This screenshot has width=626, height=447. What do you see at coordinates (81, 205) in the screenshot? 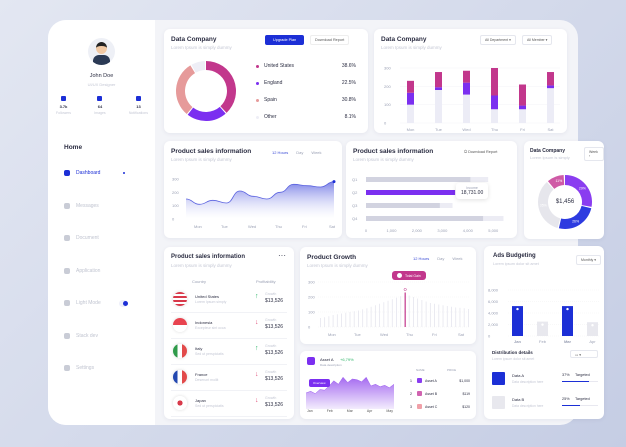
I see `sidebar-item-messages: Messages` at bounding box center [81, 205].